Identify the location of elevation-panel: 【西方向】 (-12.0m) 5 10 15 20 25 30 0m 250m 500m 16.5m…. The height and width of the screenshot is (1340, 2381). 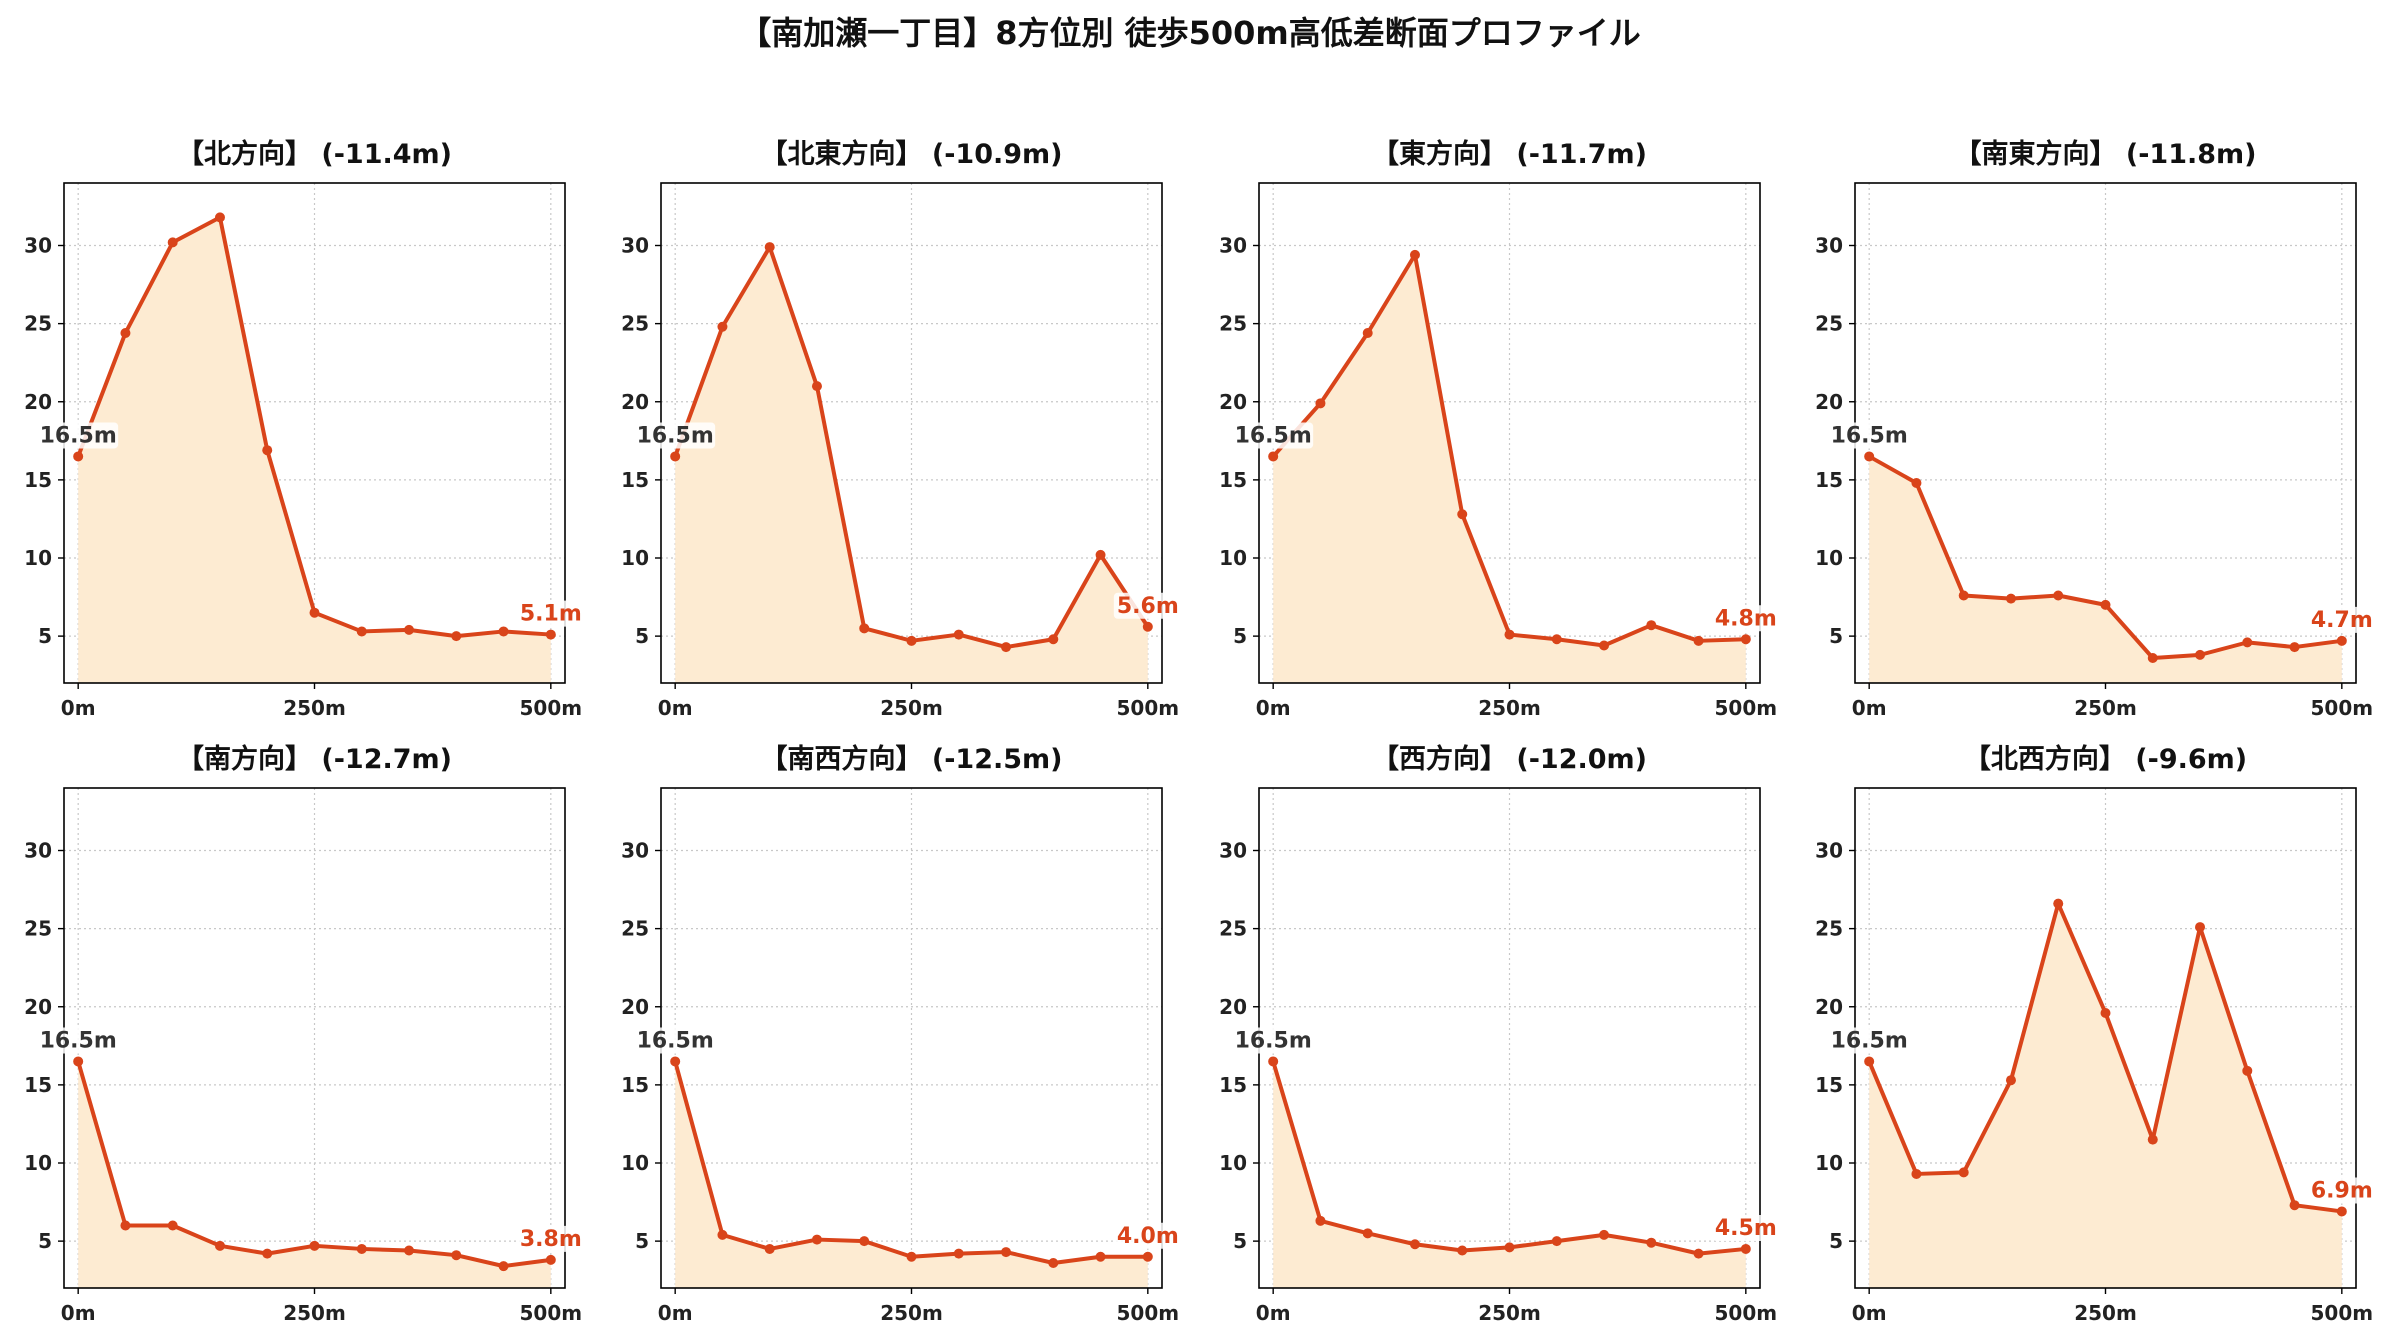
(1499, 1034).